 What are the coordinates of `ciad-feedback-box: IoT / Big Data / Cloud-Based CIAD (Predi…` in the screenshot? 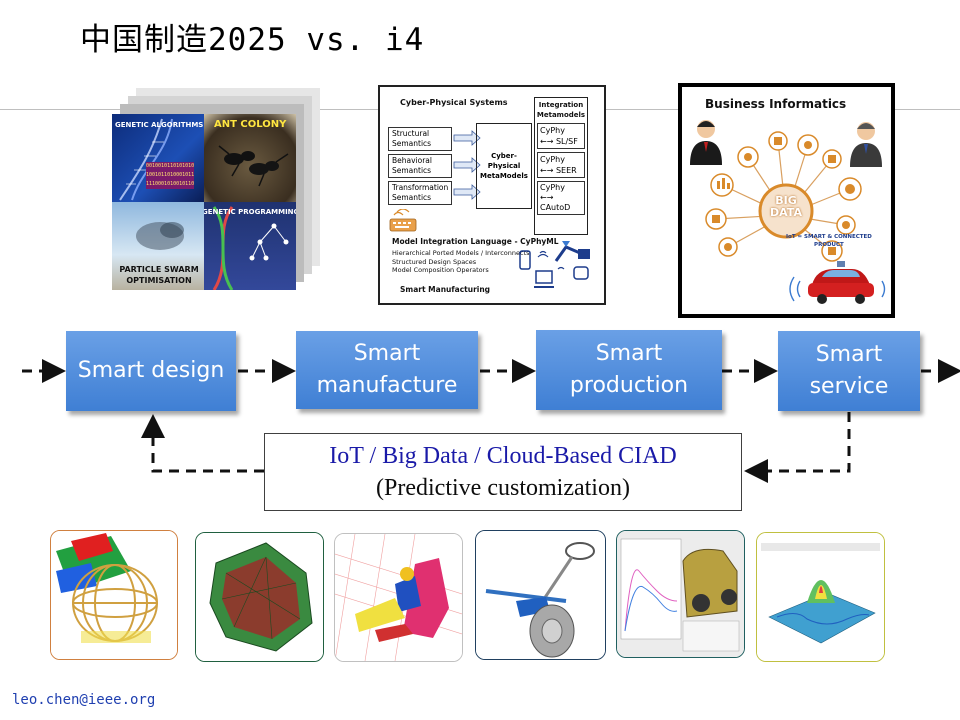 It's located at (503, 472).